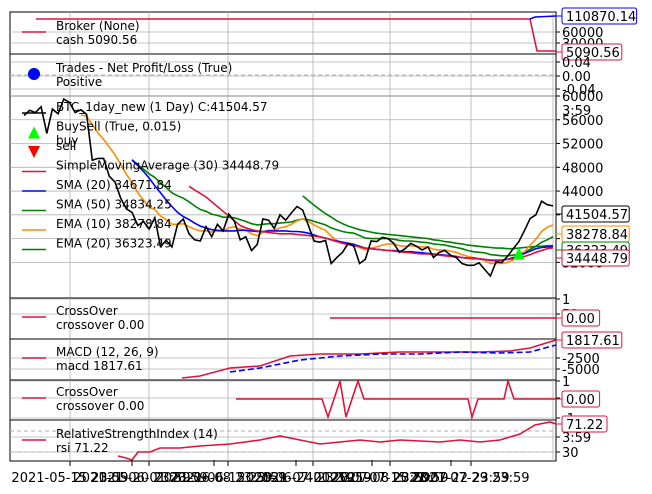 This screenshot has height=494, width=652. What do you see at coordinates (393, 358) in the screenshot?
I see `macd-signal-line` at bounding box center [393, 358].